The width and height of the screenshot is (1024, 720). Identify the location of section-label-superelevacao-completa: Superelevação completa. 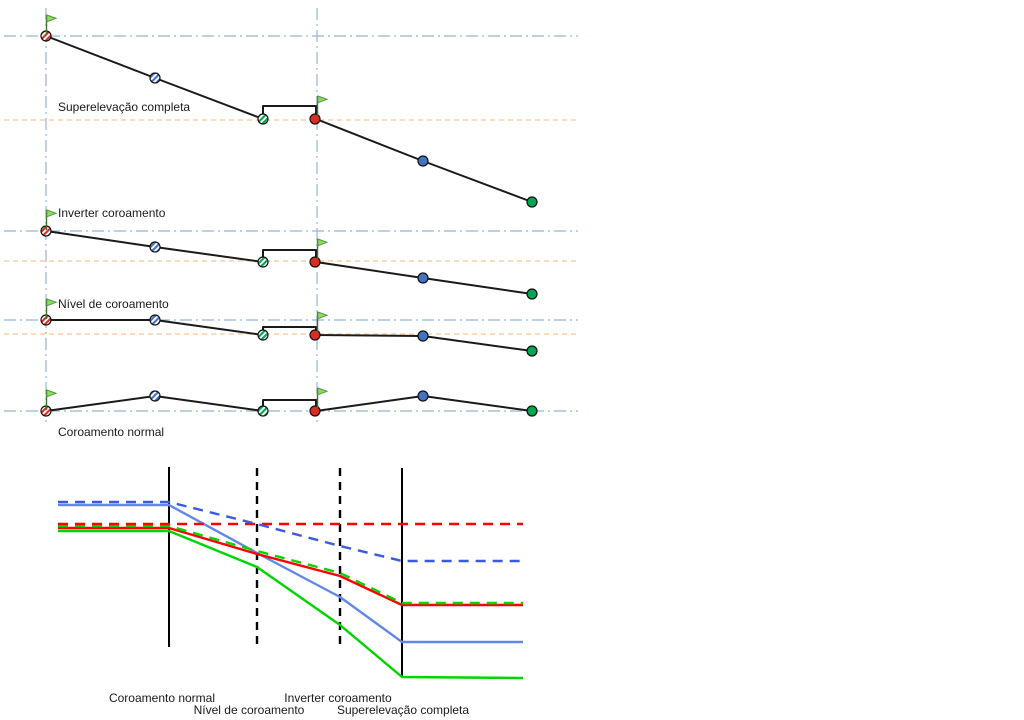
(124, 107).